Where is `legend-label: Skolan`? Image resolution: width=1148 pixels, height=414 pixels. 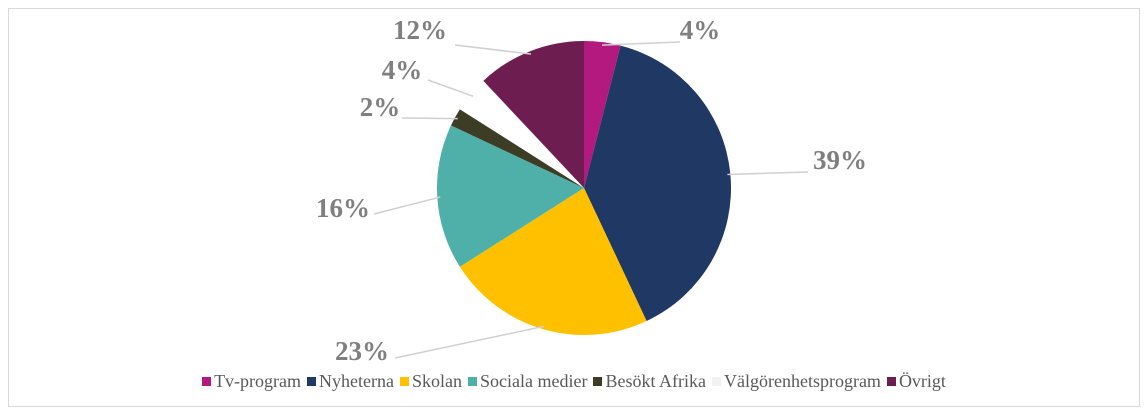 legend-label: Skolan is located at coordinates (437, 381).